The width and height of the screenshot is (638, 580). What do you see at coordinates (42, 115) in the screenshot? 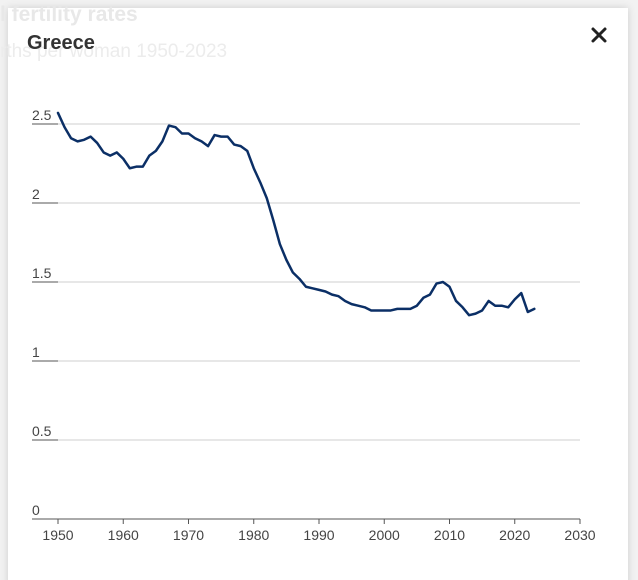
I see `y-tick-label: 2.5` at bounding box center [42, 115].